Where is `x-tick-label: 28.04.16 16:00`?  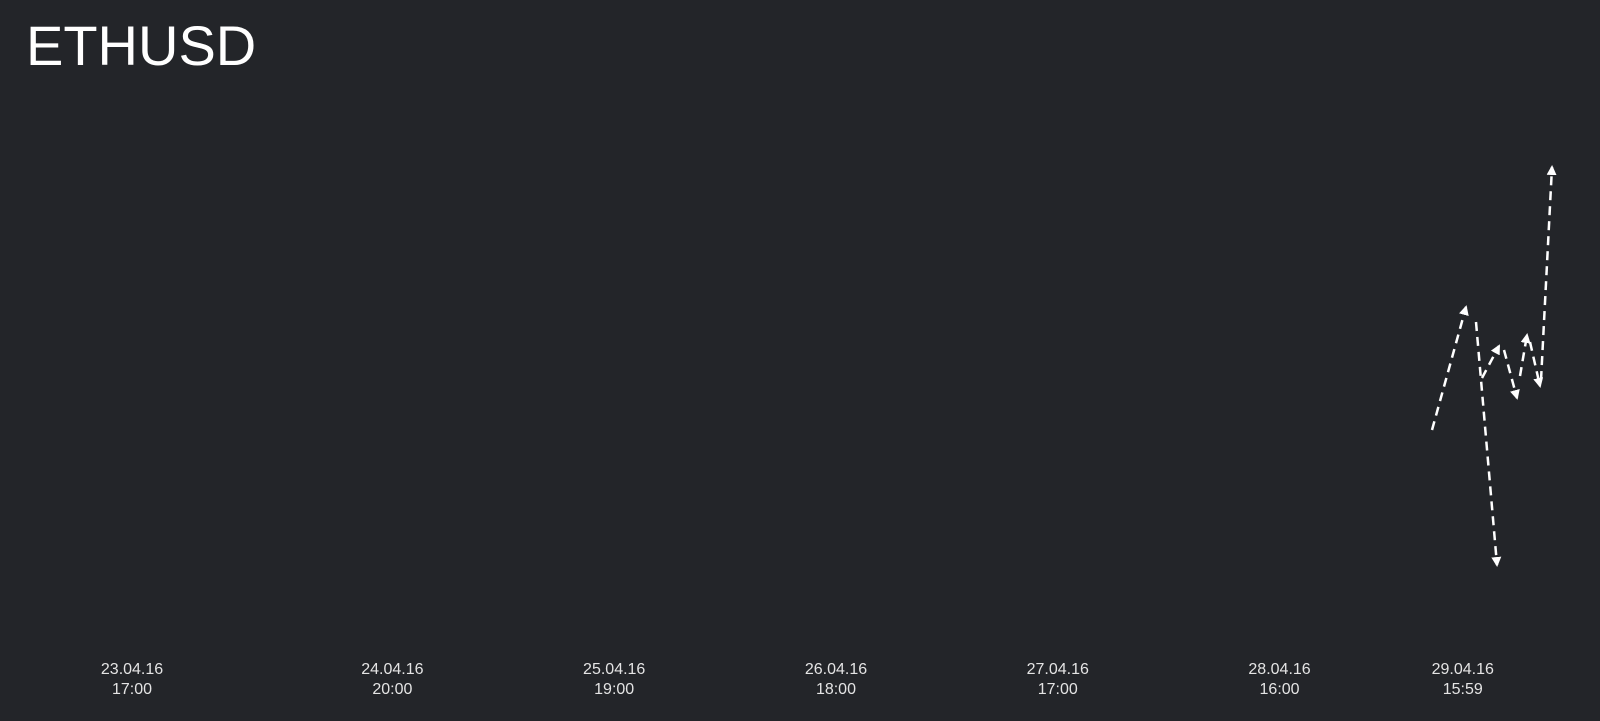
x-tick-label: 28.04.16 16:00 is located at coordinates (1279, 679).